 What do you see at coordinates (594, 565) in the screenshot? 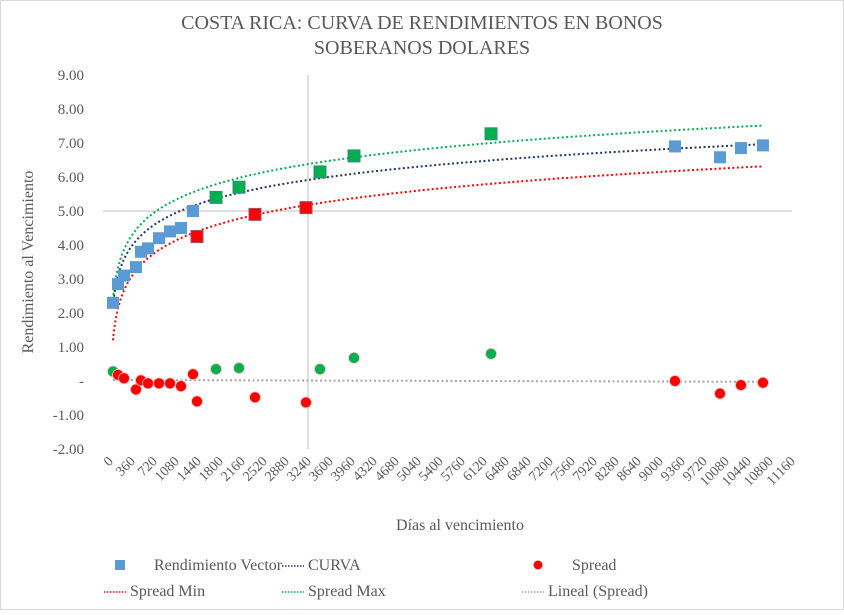
I see `legend-label: Spread` at bounding box center [594, 565].